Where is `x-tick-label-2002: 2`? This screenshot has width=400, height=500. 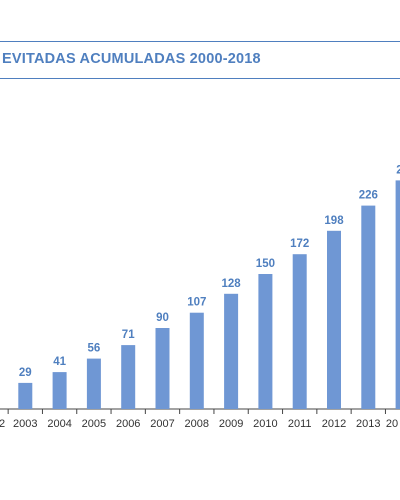
x-tick-label-2002: 2 is located at coordinates (2, 424).